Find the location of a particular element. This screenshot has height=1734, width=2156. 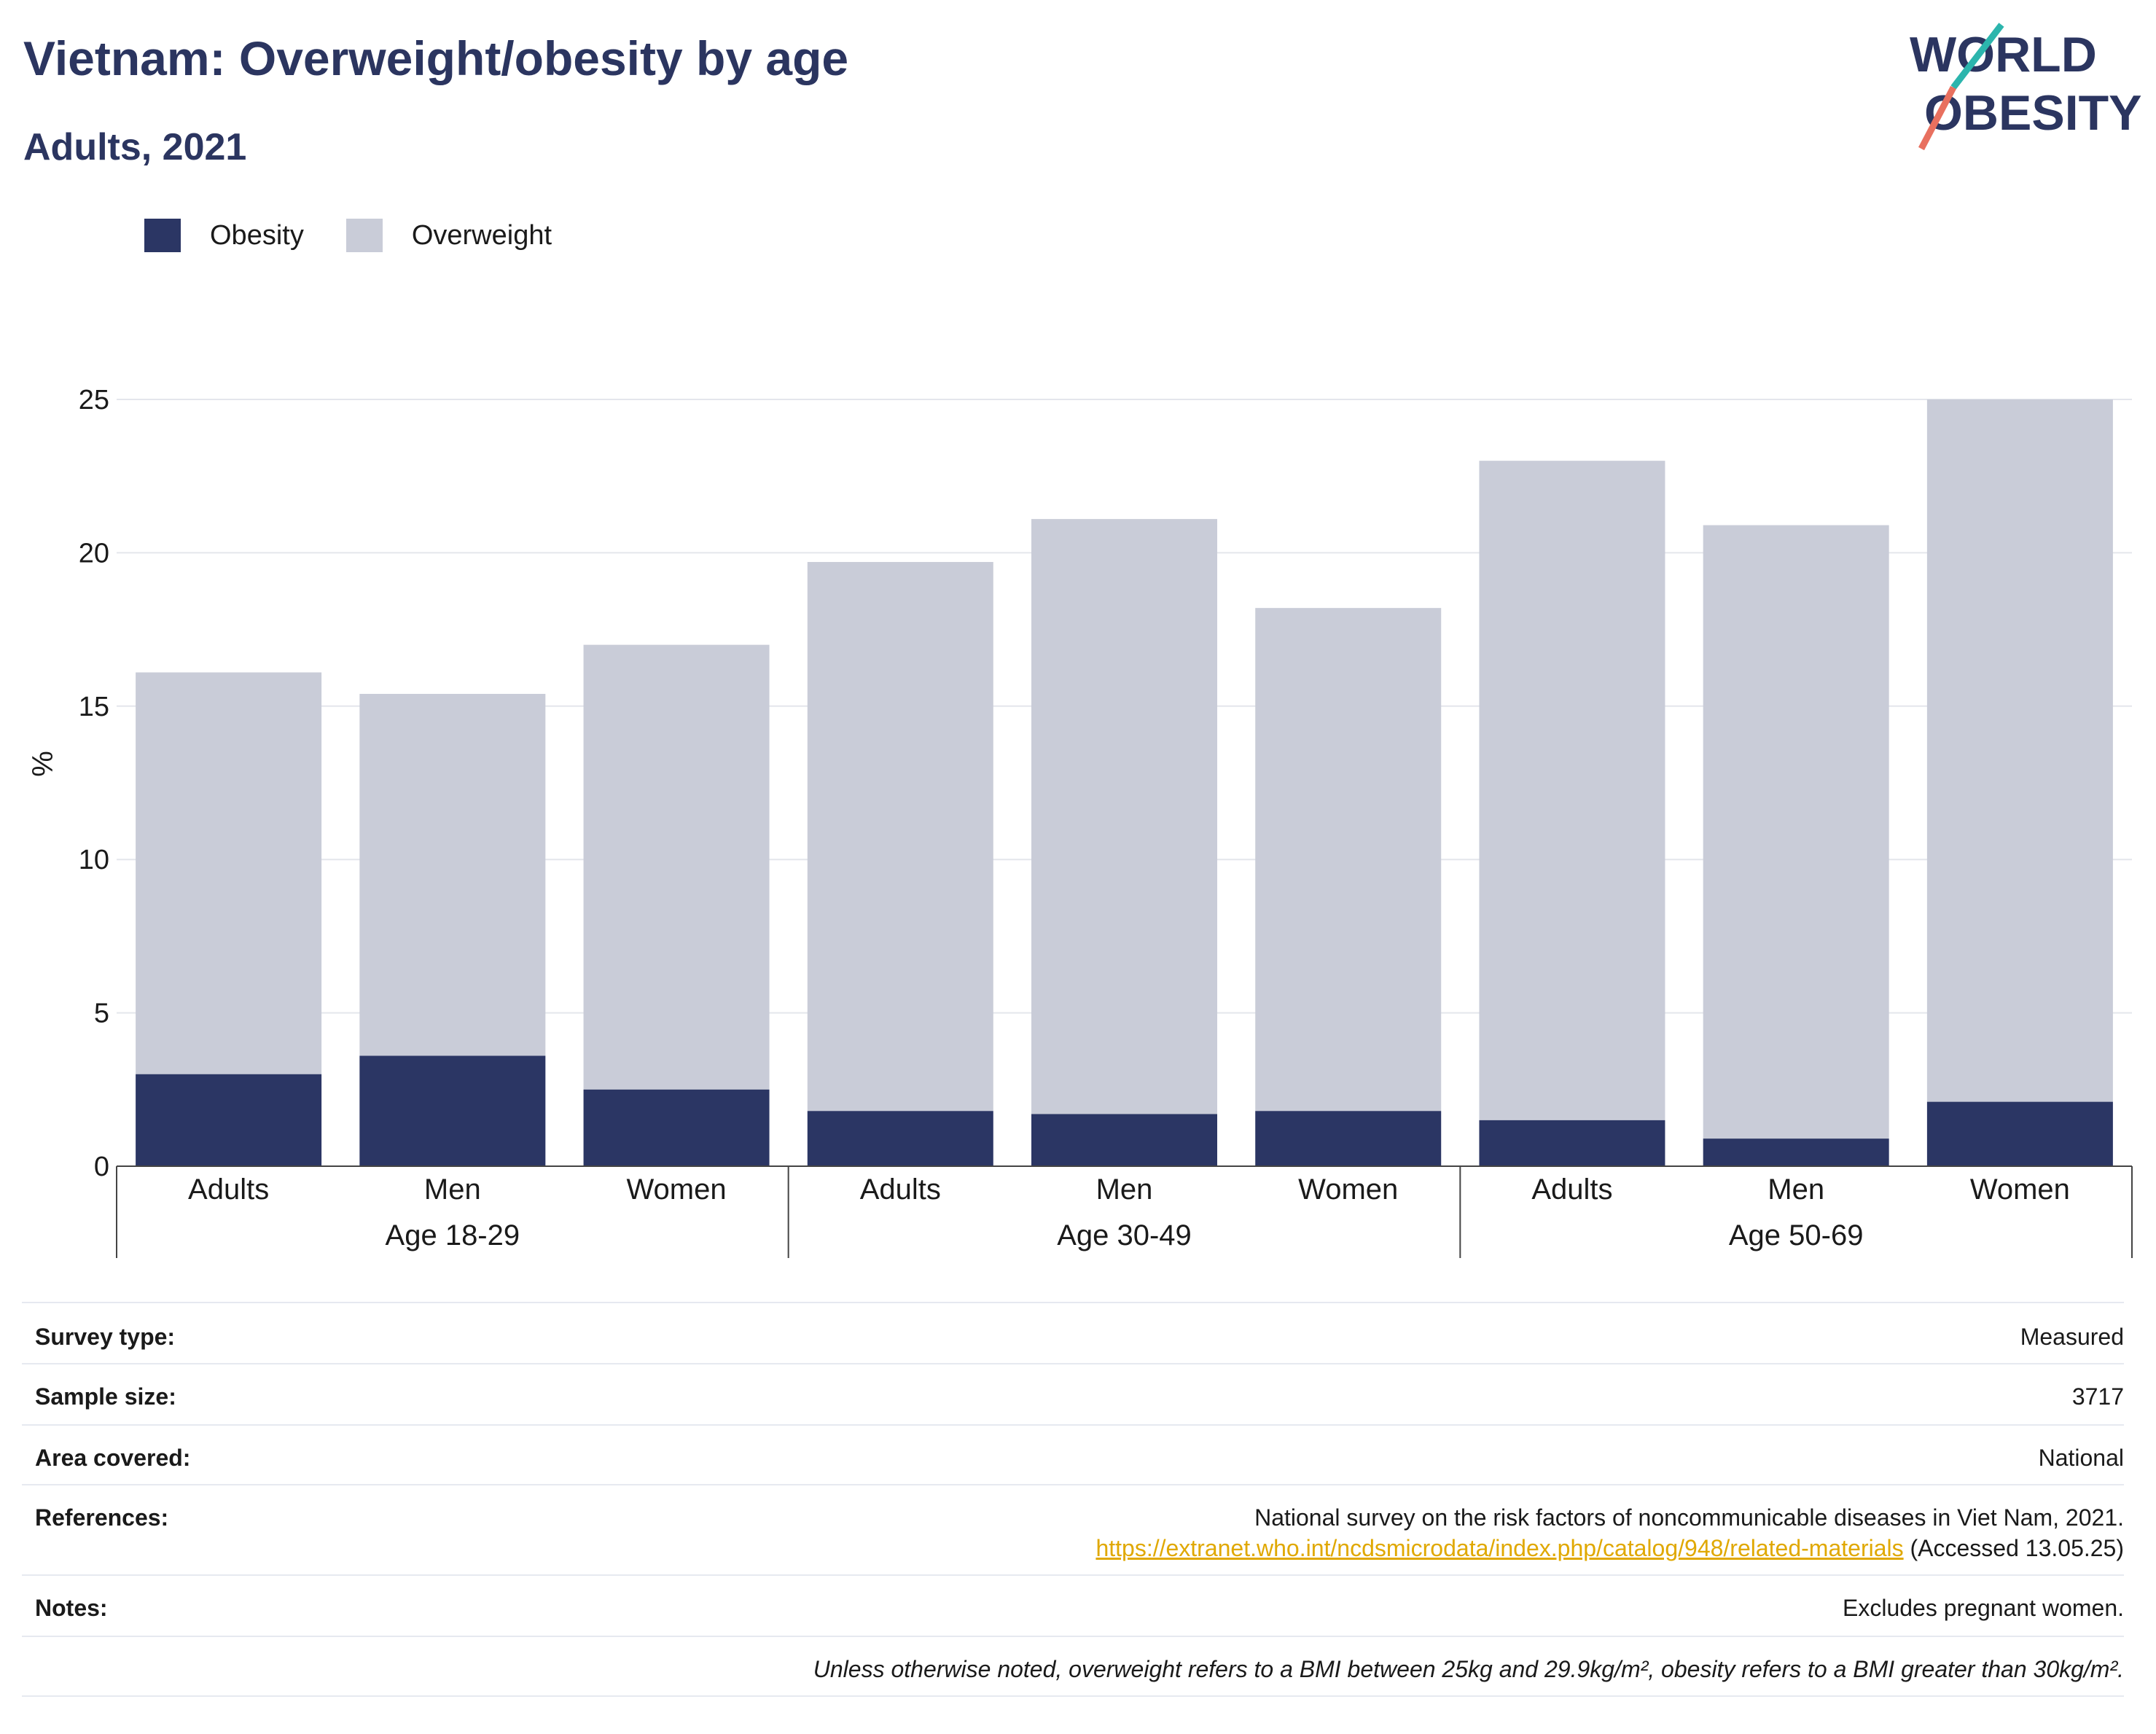

y-tick-label: 0 is located at coordinates (101, 1167).